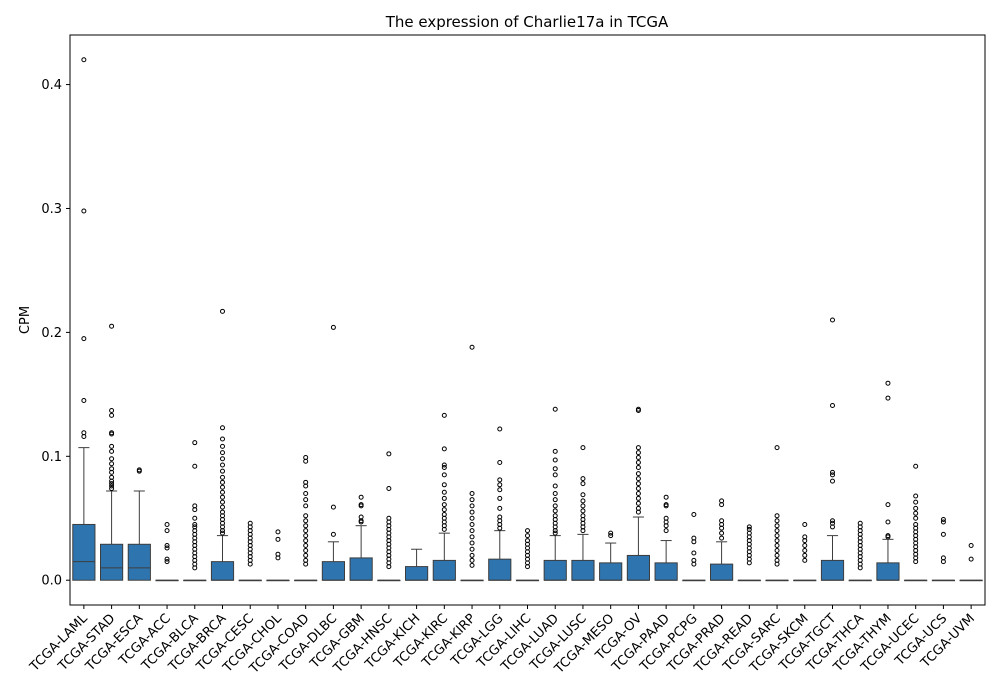 Image resolution: width=1000 pixels, height=700 pixels. Describe the element at coordinates (555, 493) in the screenshot. I see `box-tcga-luad` at that location.